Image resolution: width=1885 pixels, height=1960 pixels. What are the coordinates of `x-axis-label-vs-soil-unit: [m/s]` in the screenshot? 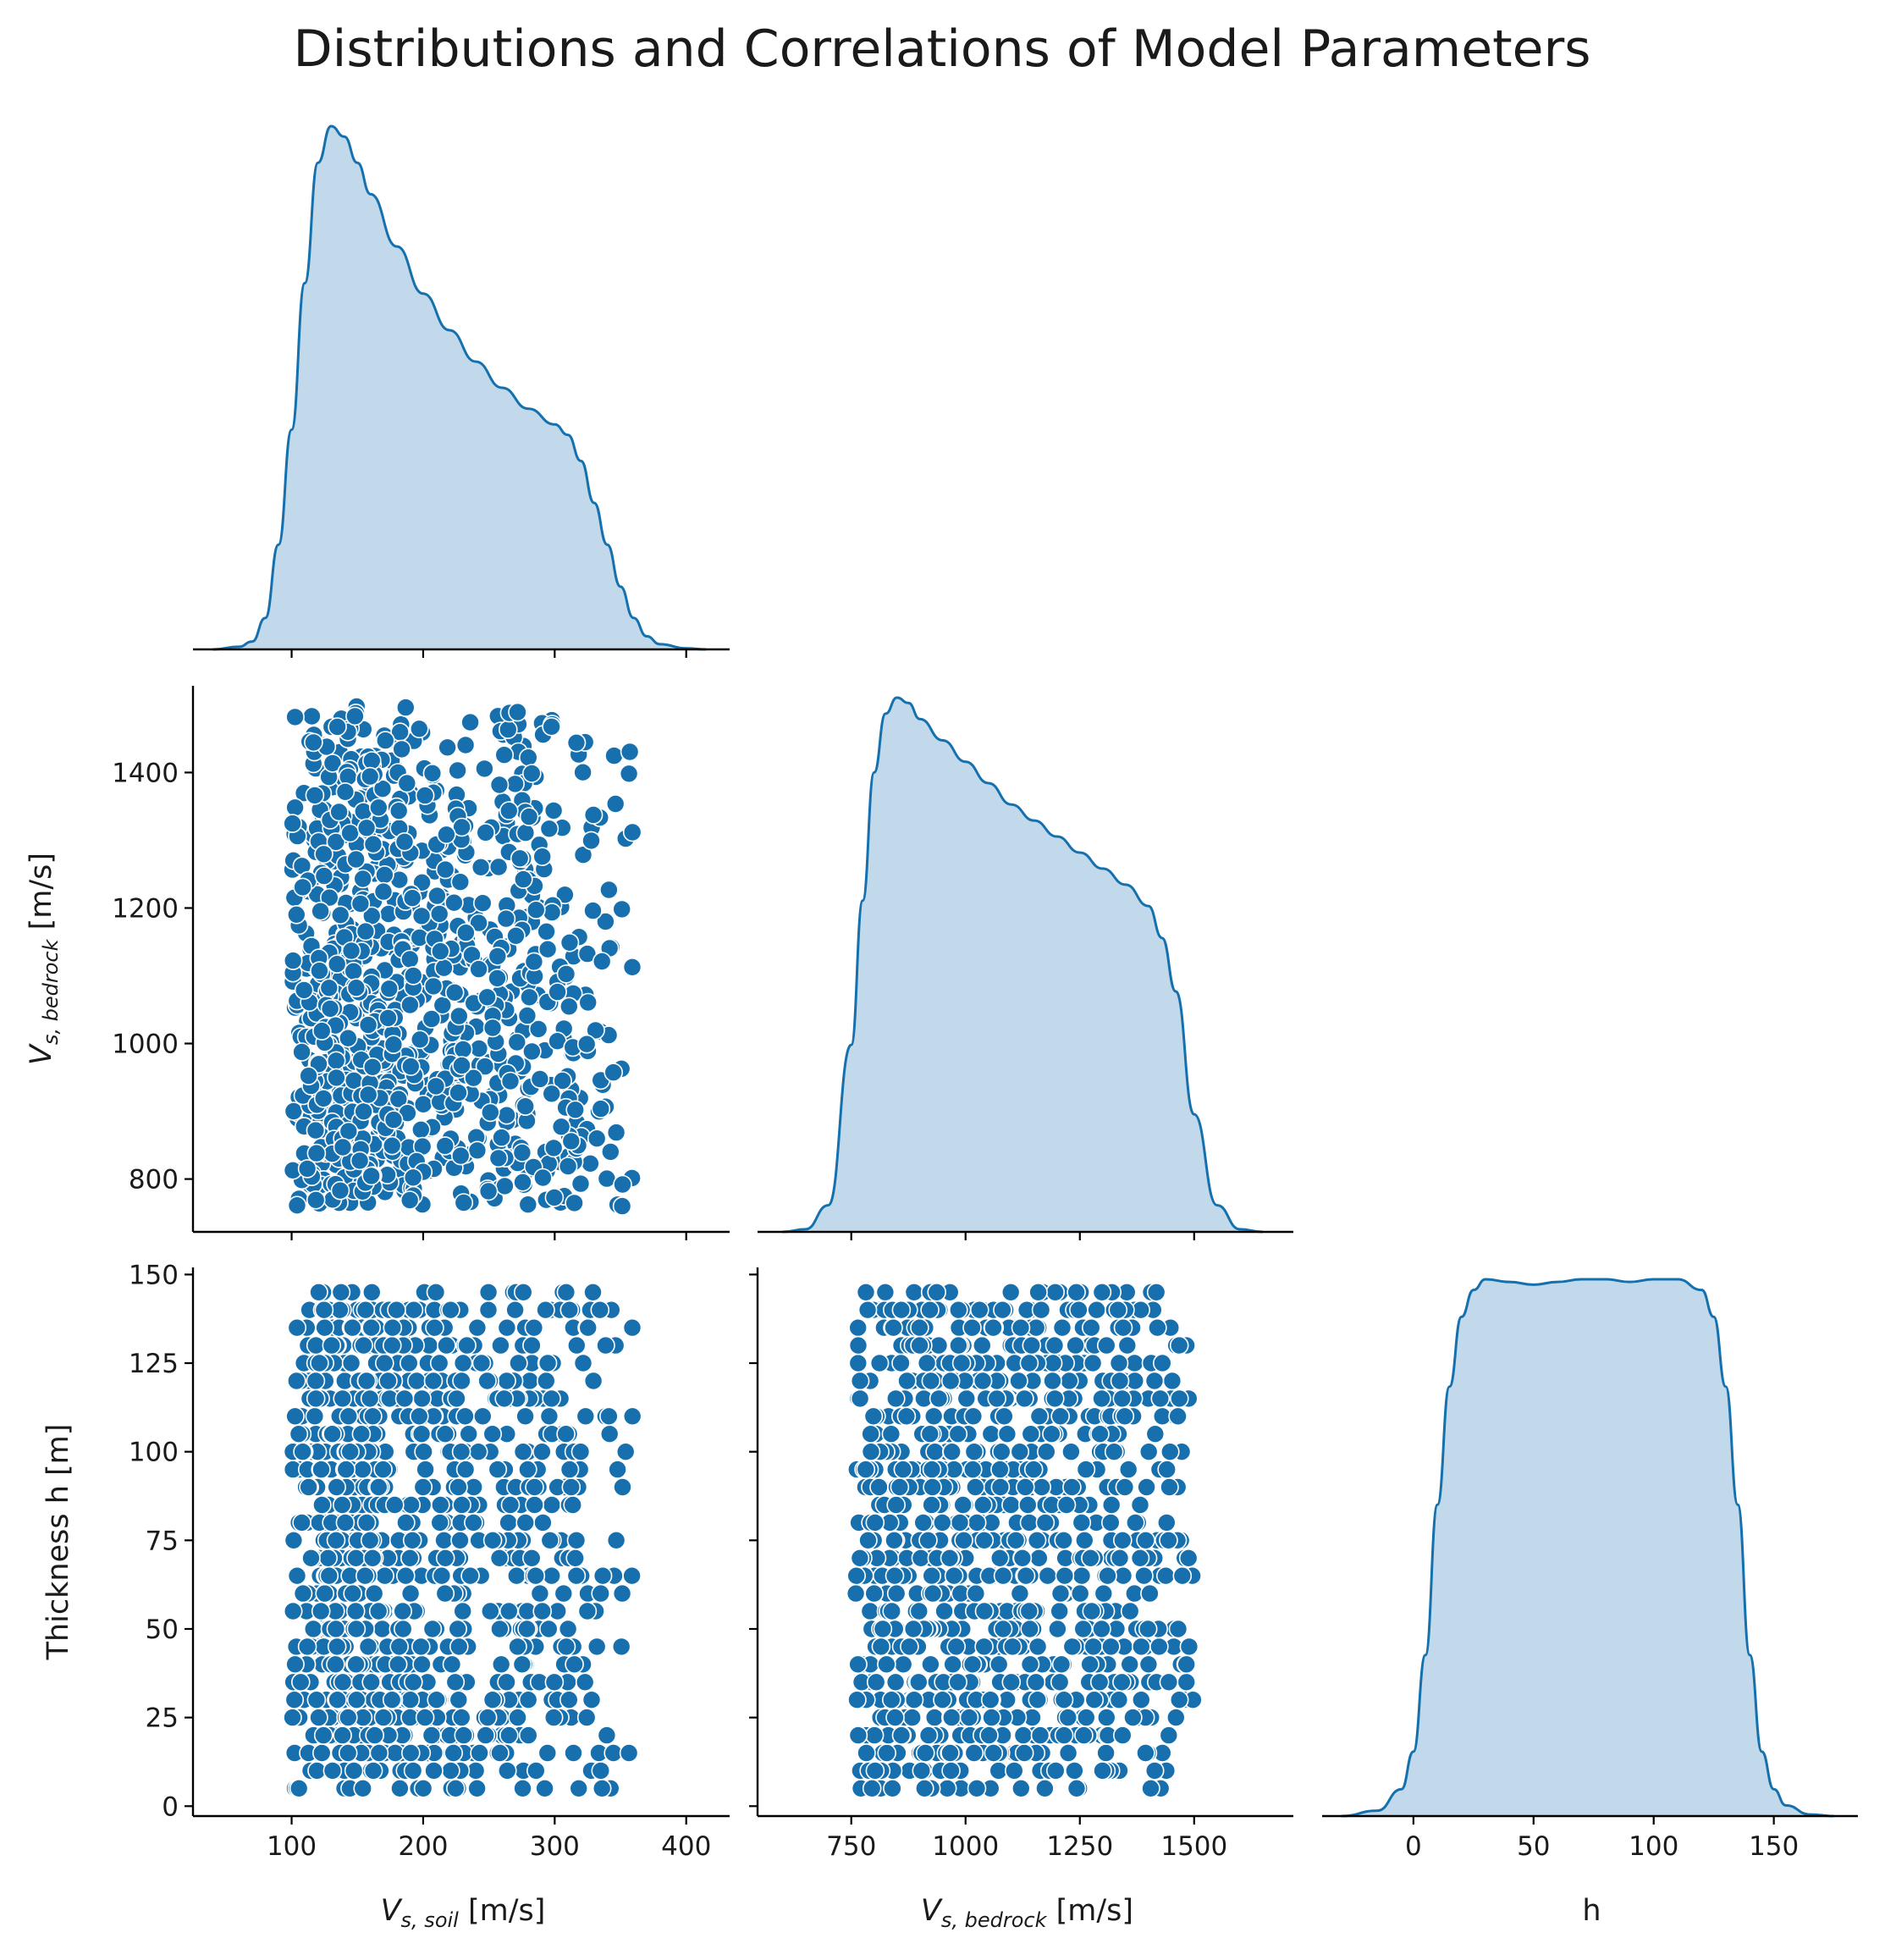 It's located at (502, 1911).